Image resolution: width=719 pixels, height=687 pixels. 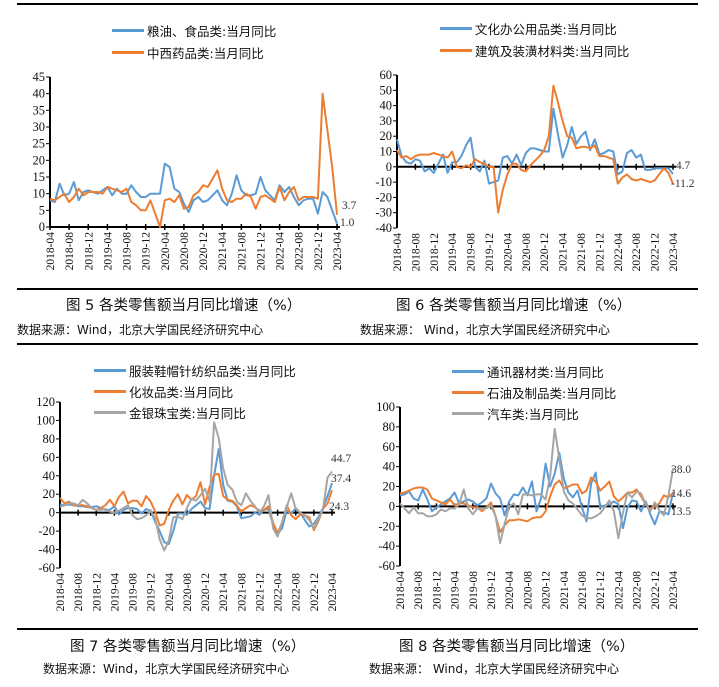 I want to click on legend-item: 化妆品类:当月同比, so click(x=163, y=391).